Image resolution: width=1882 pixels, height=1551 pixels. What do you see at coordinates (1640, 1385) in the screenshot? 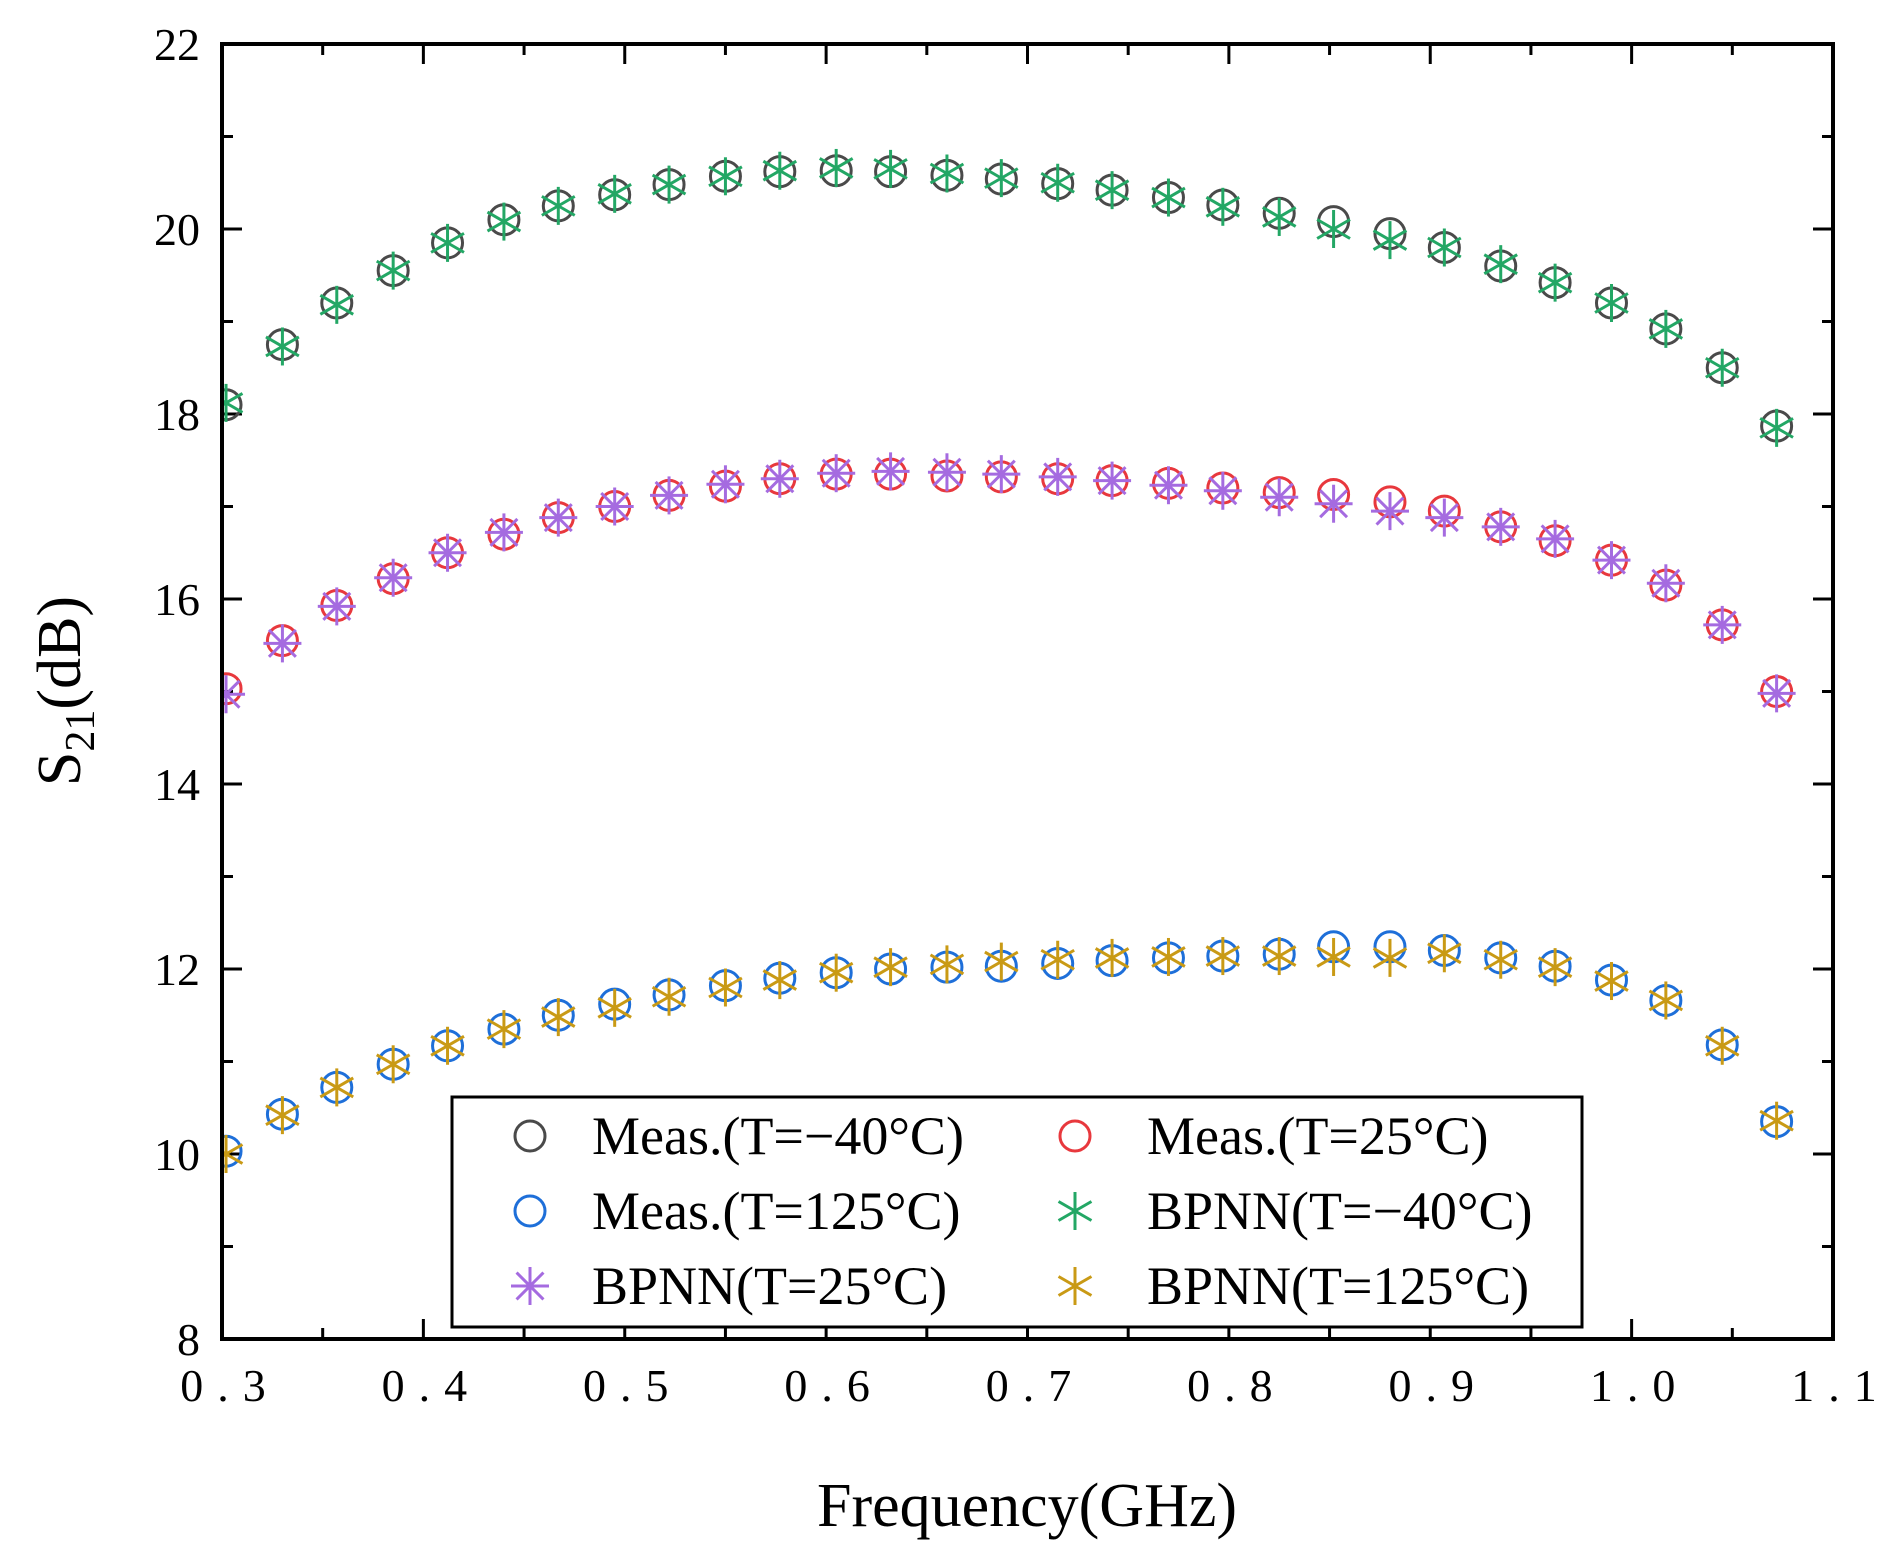
I see `x-tick-label: 1.0` at bounding box center [1640, 1385].